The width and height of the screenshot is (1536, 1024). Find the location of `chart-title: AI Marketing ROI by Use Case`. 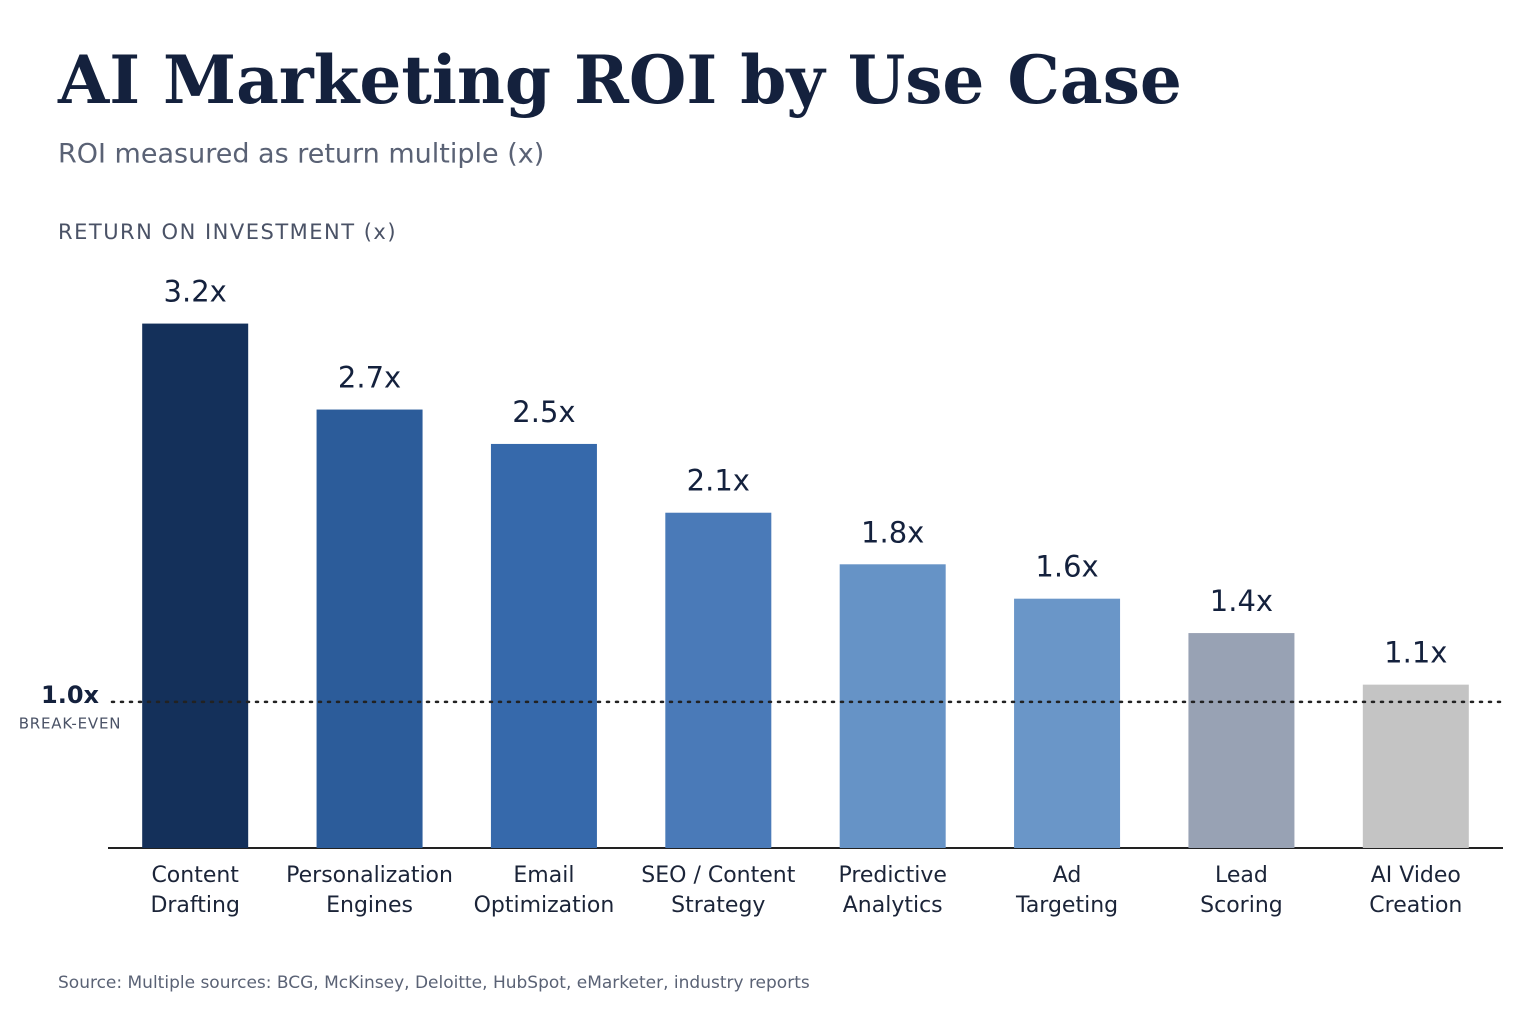

chart-title: AI Marketing ROI by Use Case is located at coordinates (619, 80).